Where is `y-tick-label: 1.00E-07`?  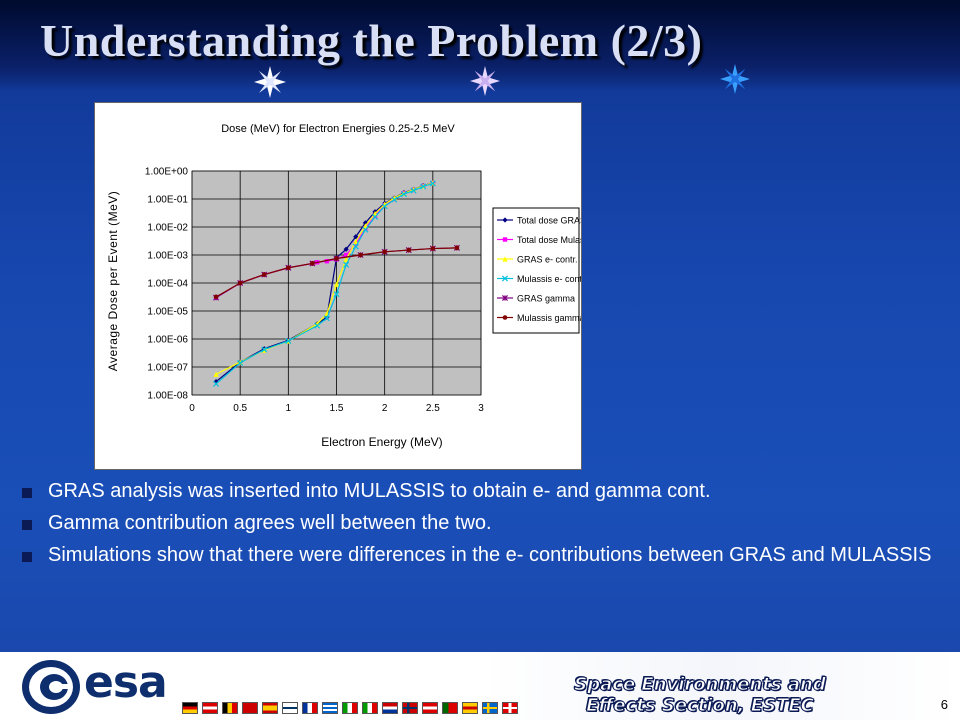 y-tick-label: 1.00E-07 is located at coordinates (167, 368).